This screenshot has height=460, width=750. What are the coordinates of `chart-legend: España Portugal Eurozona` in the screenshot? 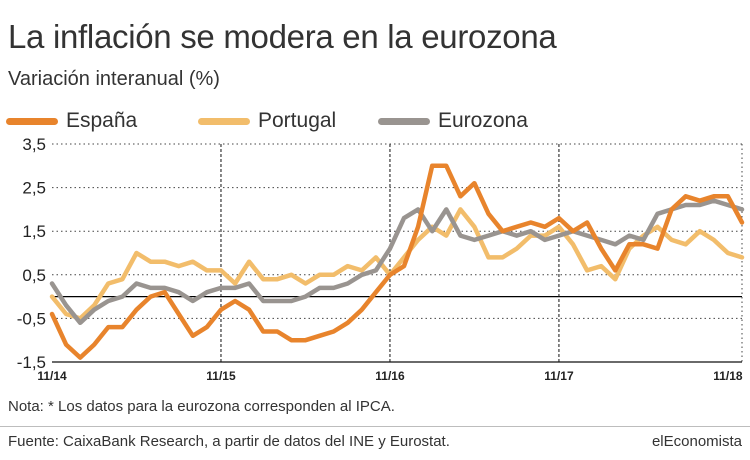 It's located at (375, 121).